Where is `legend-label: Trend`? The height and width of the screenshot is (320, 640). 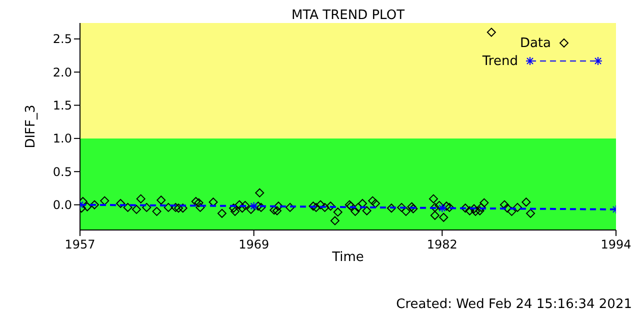 legend-label: Trend is located at coordinates (500, 61).